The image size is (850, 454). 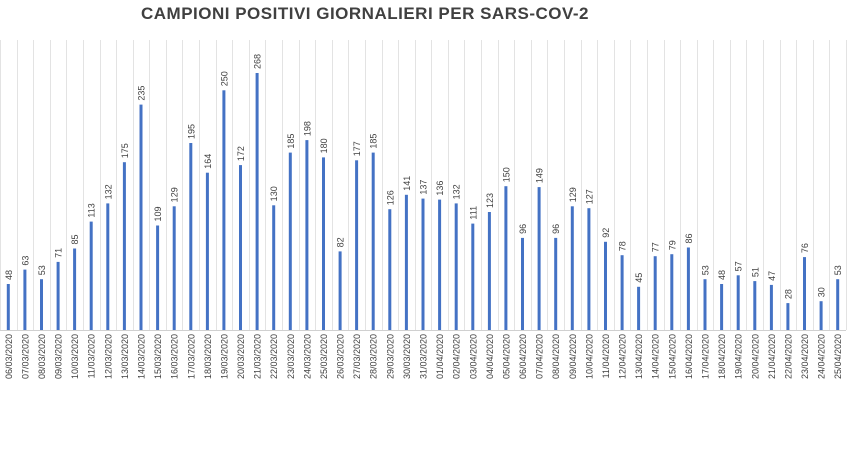 I want to click on x-tick-label: 25/03/2020, so click(x=324, y=356).